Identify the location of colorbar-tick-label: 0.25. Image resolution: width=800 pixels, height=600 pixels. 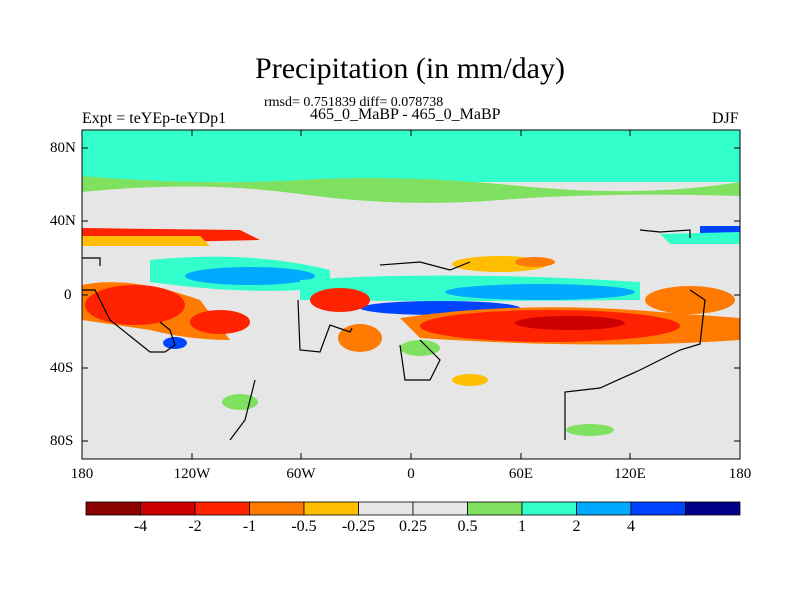
(413, 526).